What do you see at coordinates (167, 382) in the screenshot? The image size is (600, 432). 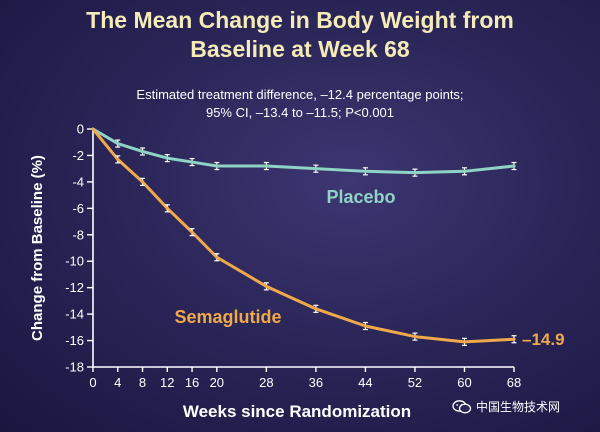 I see `x-tick-label: 12` at bounding box center [167, 382].